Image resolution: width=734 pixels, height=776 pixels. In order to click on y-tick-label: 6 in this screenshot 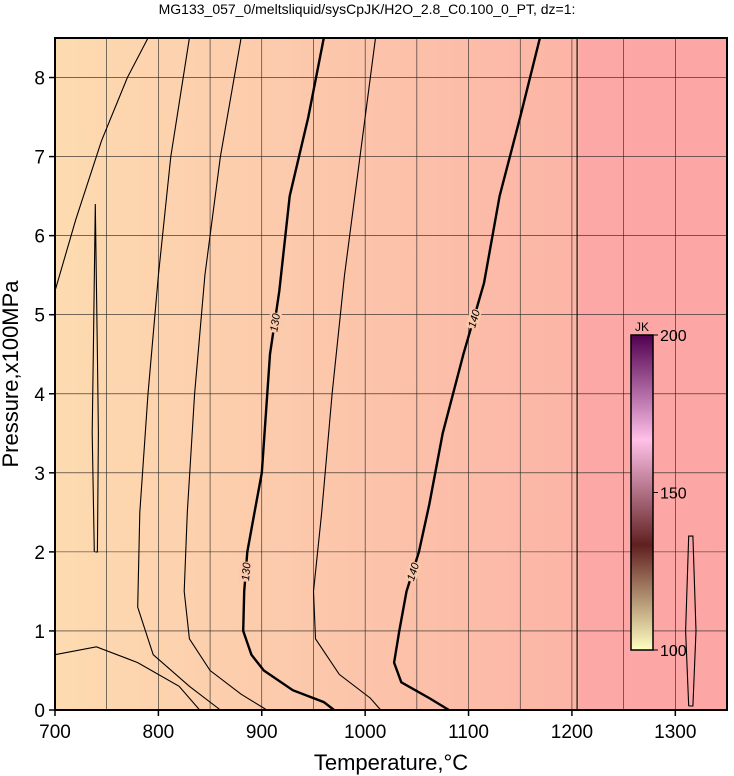, I will do `click(39, 237)`.